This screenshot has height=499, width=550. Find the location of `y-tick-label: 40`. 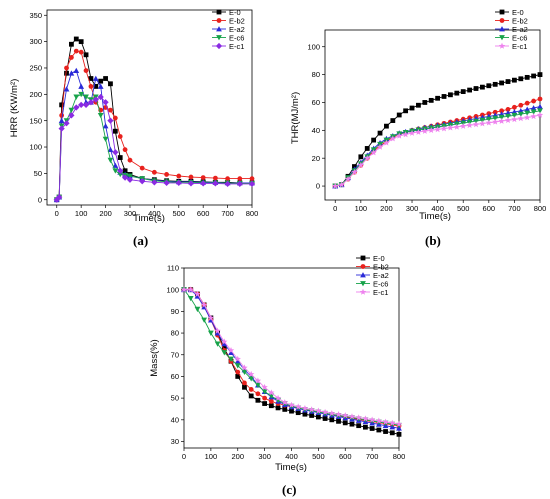

y-tick-label: 40 is located at coordinates (175, 419).